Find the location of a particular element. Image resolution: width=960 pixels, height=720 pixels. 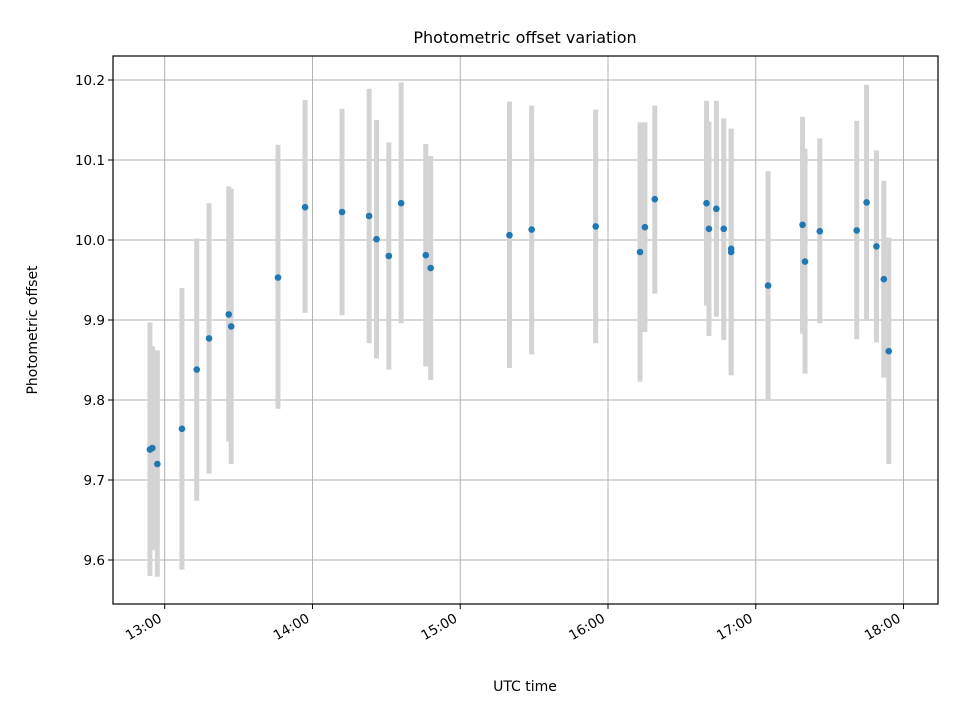

y-tick-label: 9.9 is located at coordinates (94, 321).